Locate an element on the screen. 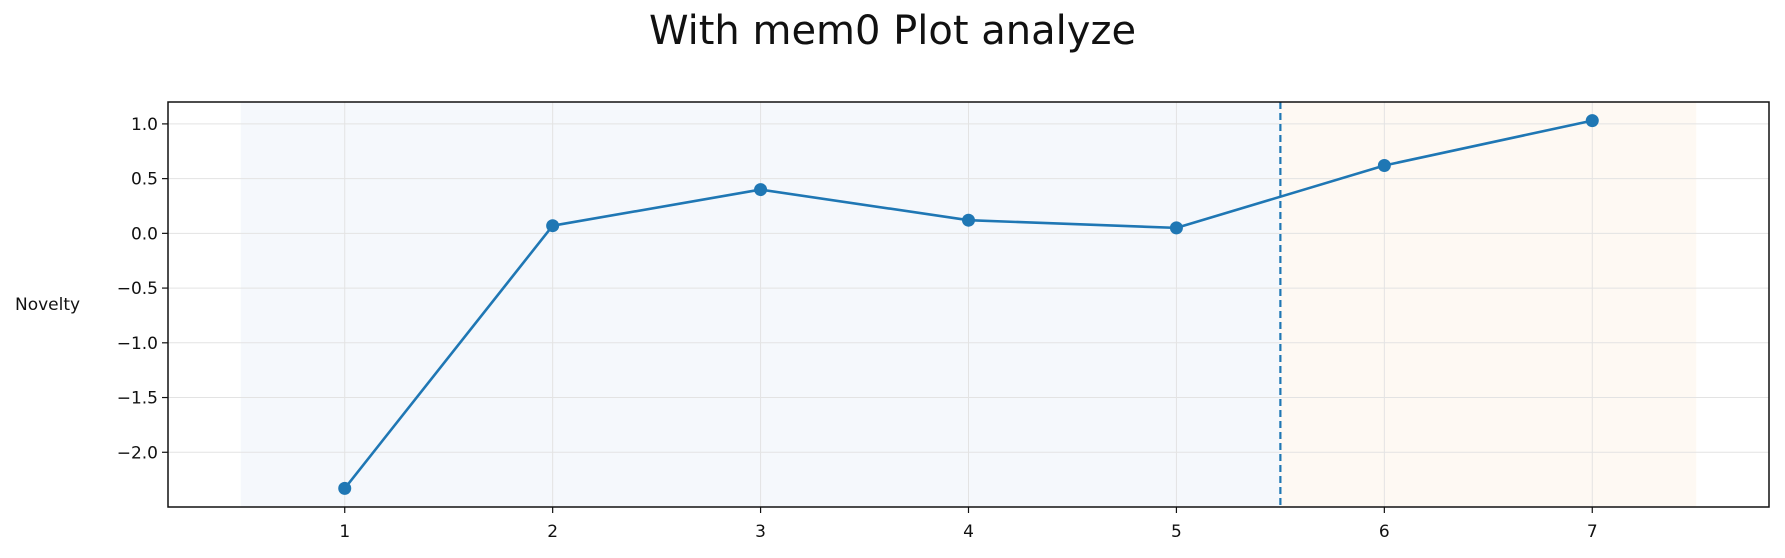 This screenshot has width=1785, height=558. x-ticks: 1 2 3 4 5 6 7 is located at coordinates (968, 524).